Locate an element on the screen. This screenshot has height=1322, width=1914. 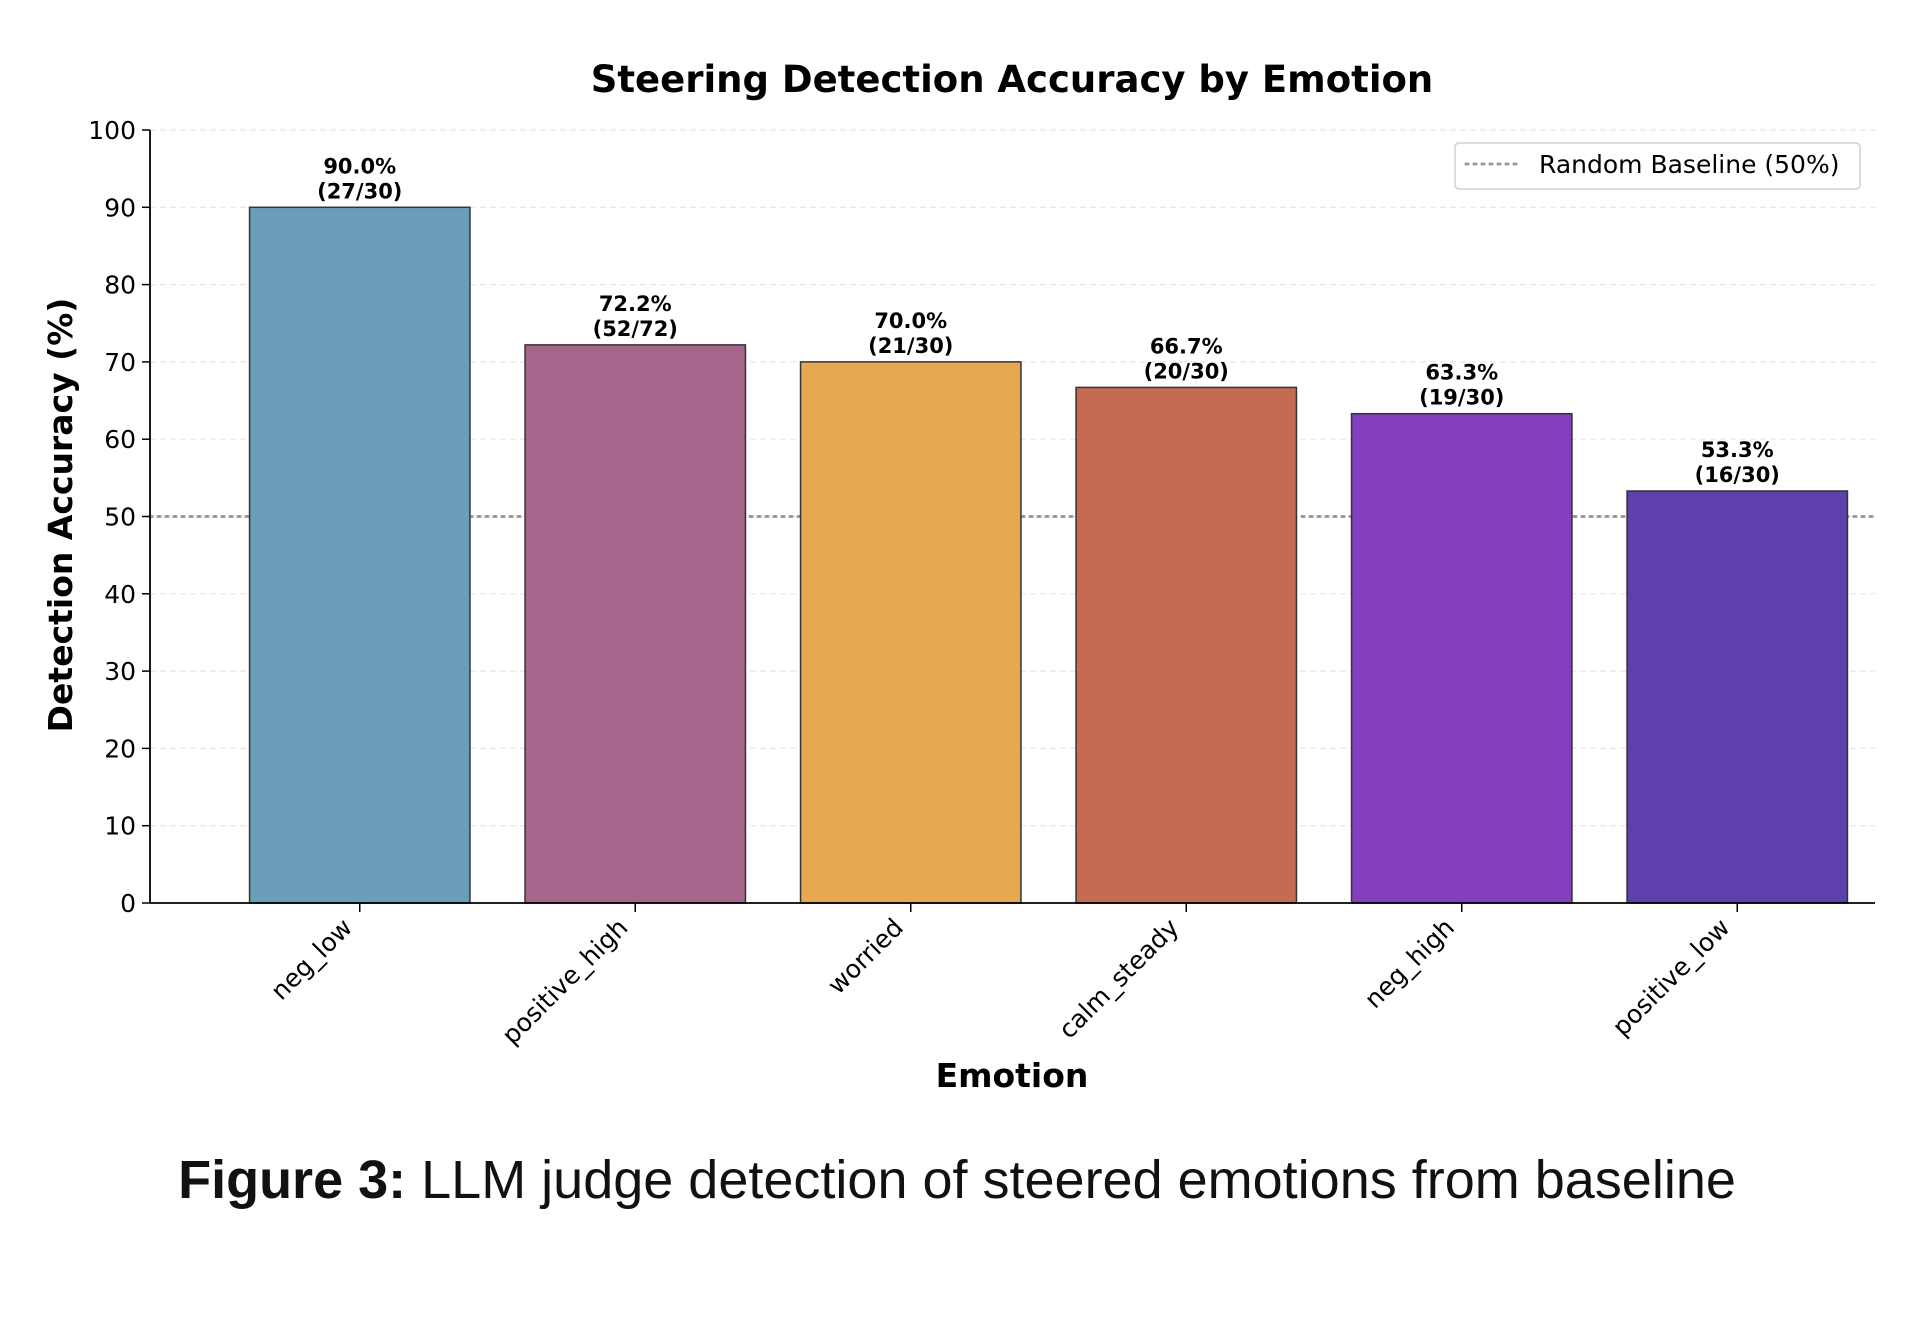
bar-calm_steady is located at coordinates (1186, 645).